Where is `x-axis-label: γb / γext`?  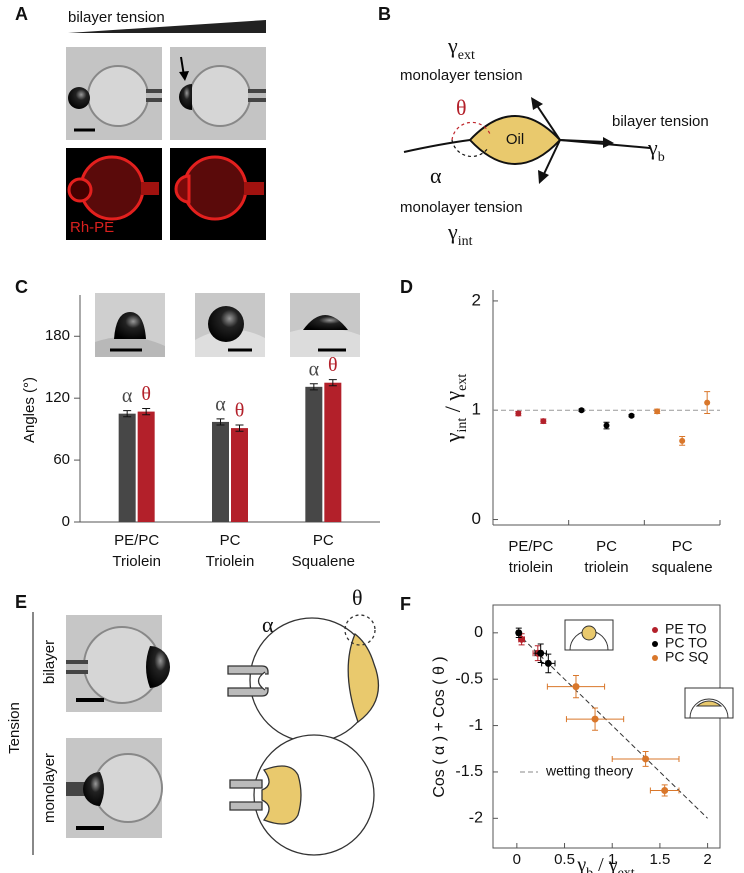
x-axis-label: γb / γext is located at coordinates (605, 863).